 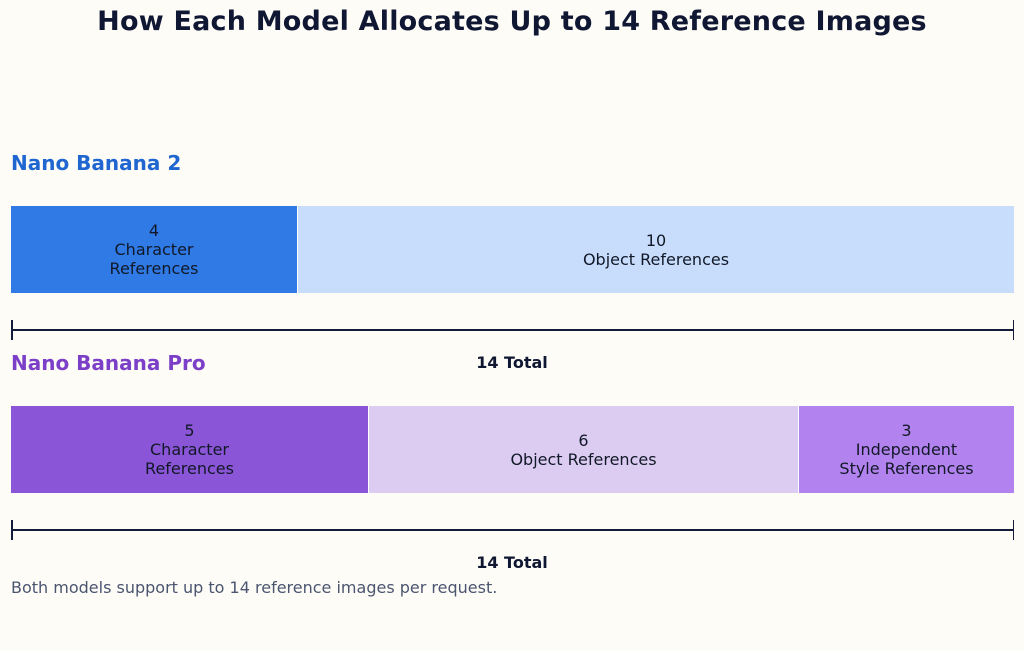 I want to click on segment-value-label: 3, so click(x=906, y=430).